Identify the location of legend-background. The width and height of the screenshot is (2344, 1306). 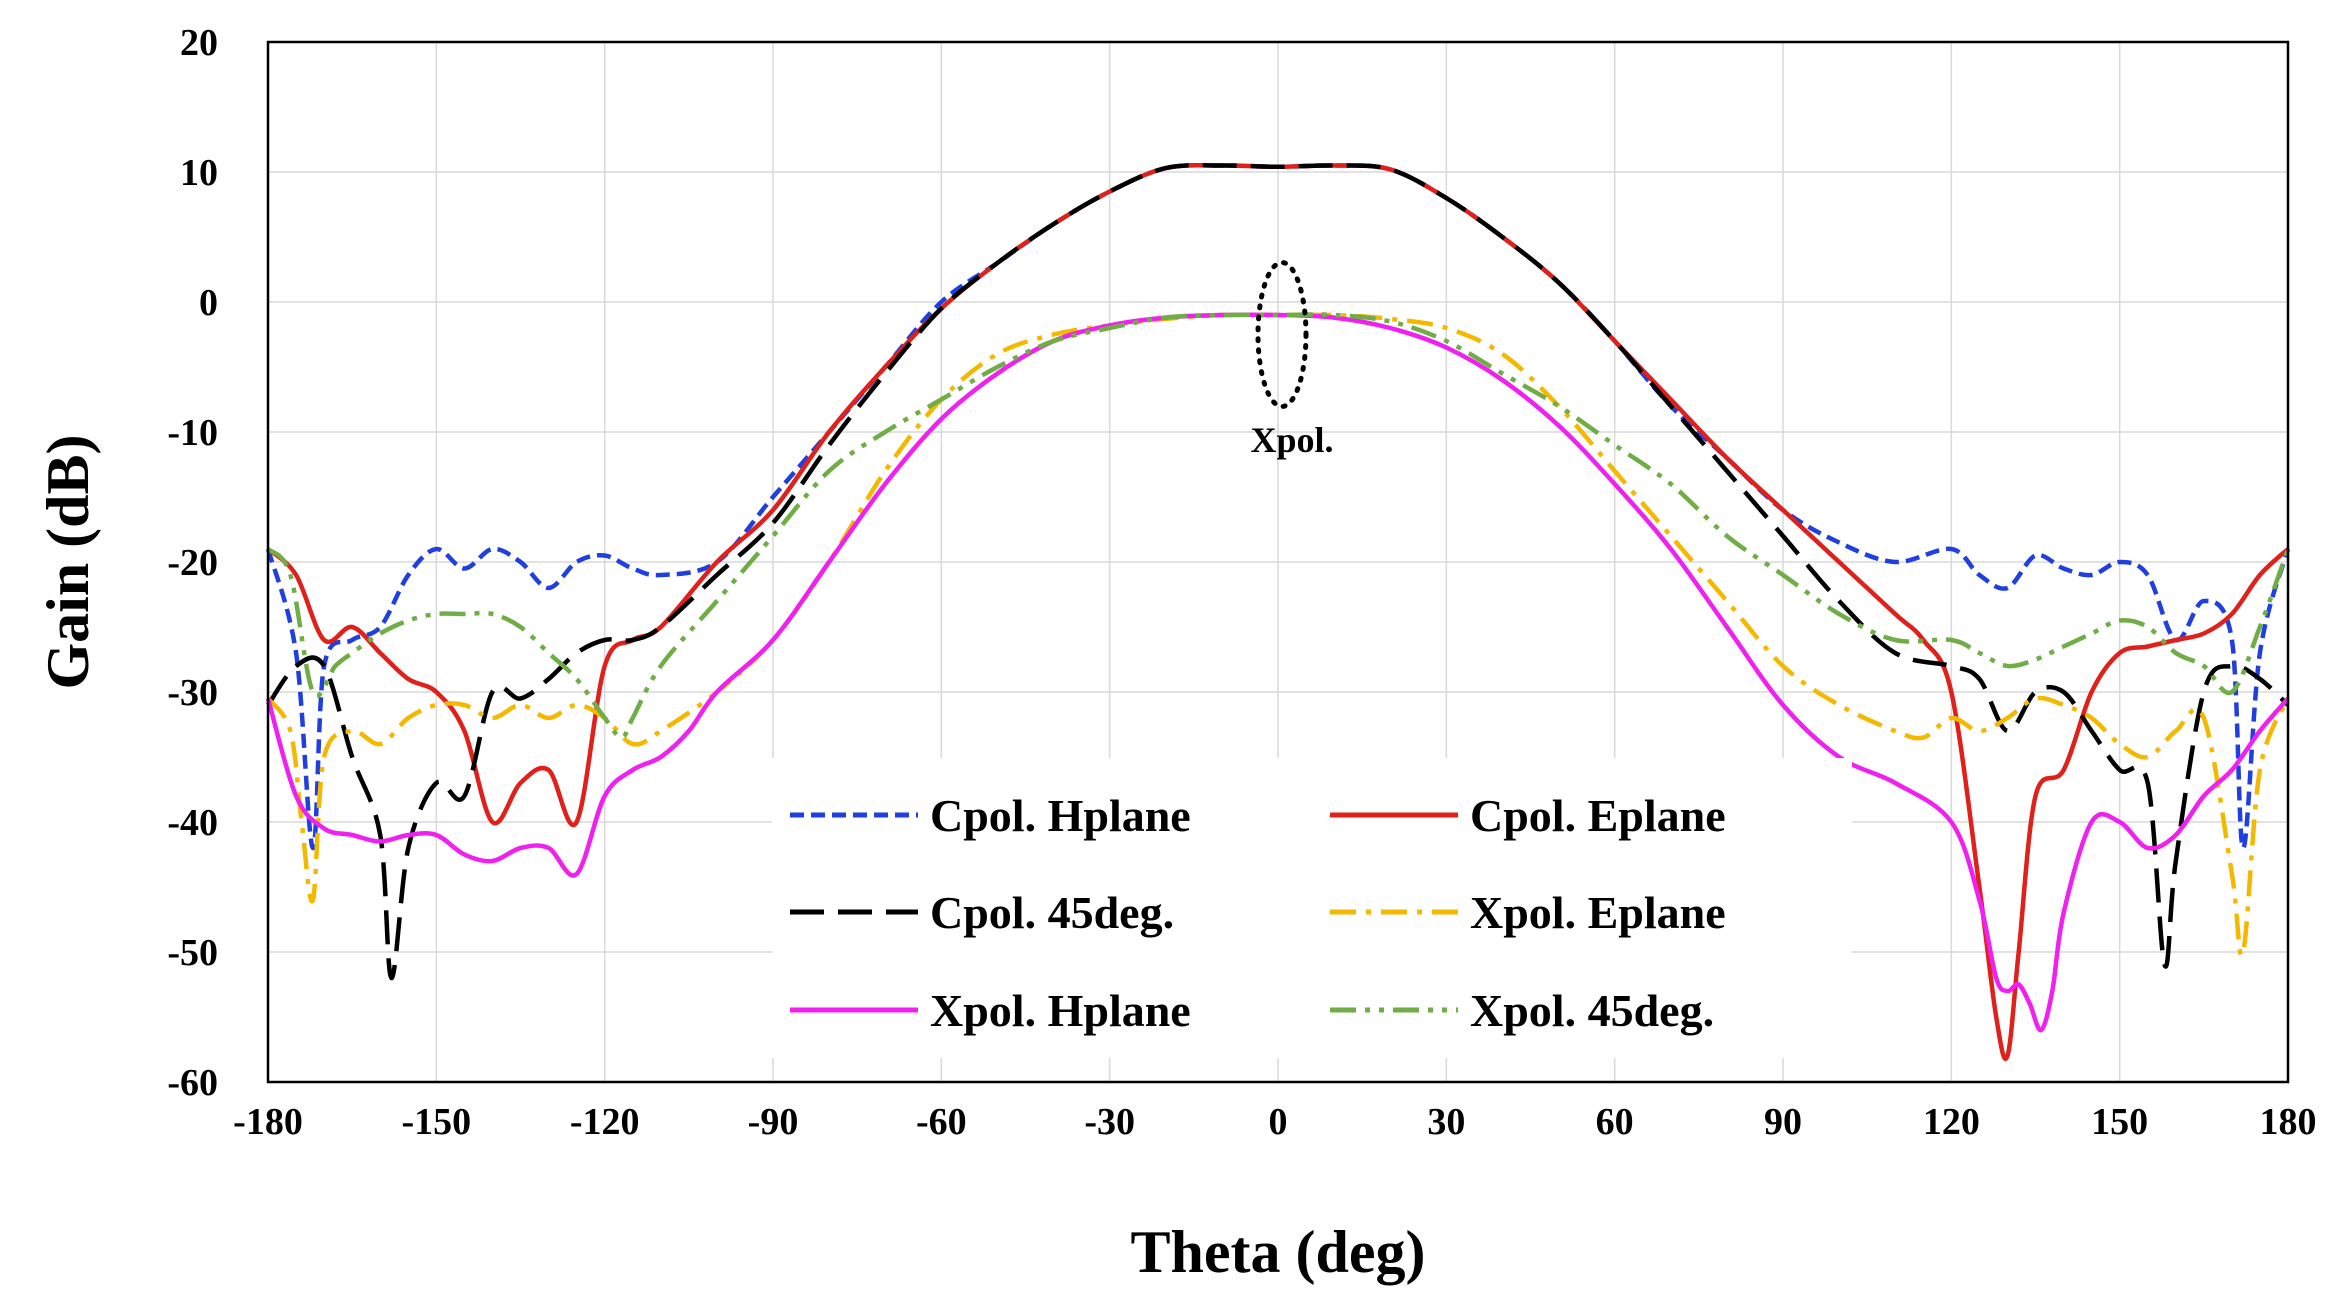
(1312, 908).